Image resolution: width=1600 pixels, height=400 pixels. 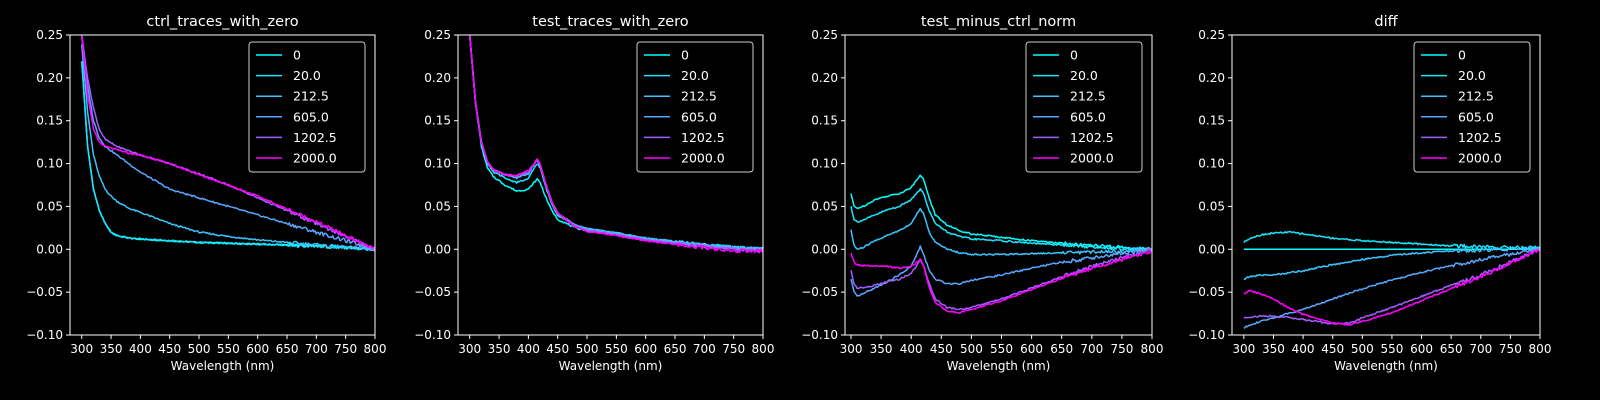 What do you see at coordinates (1386, 22) in the screenshot?
I see `chart-title: diff` at bounding box center [1386, 22].